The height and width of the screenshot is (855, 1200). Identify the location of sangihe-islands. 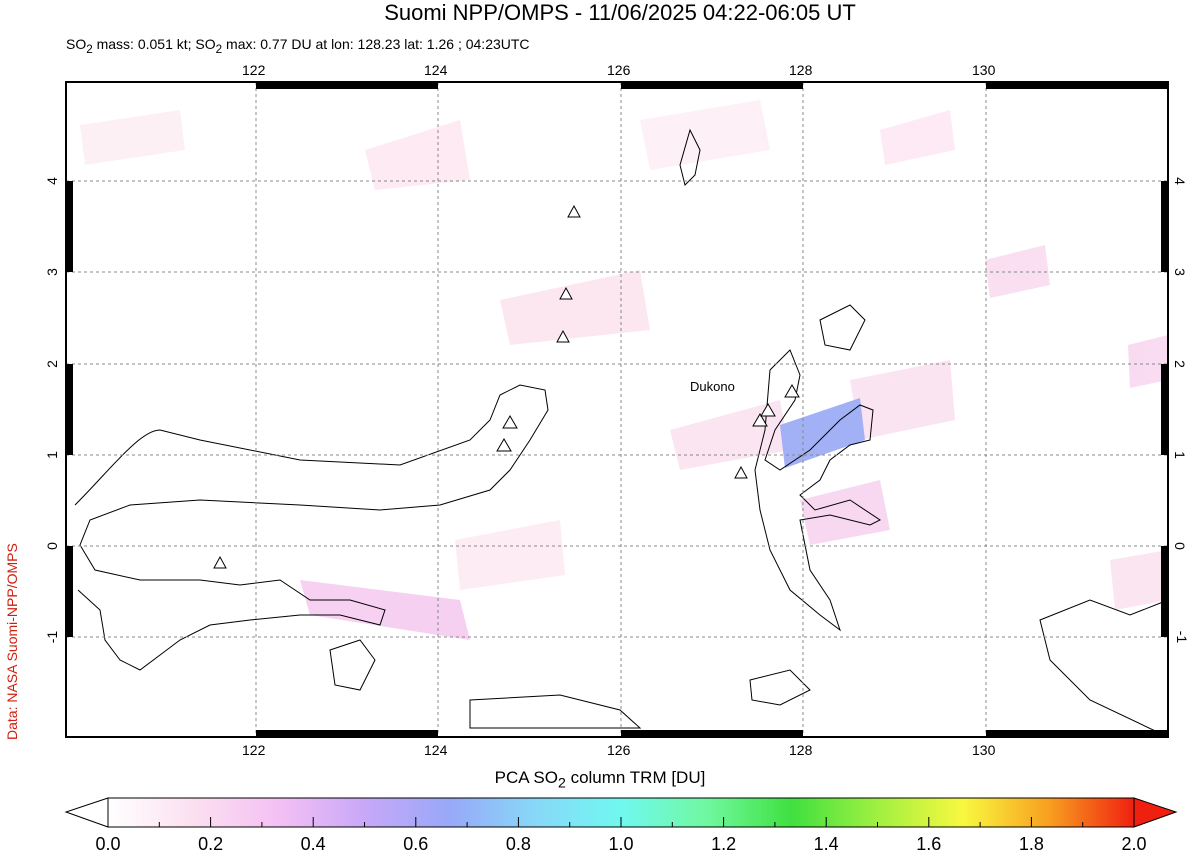
(690, 157).